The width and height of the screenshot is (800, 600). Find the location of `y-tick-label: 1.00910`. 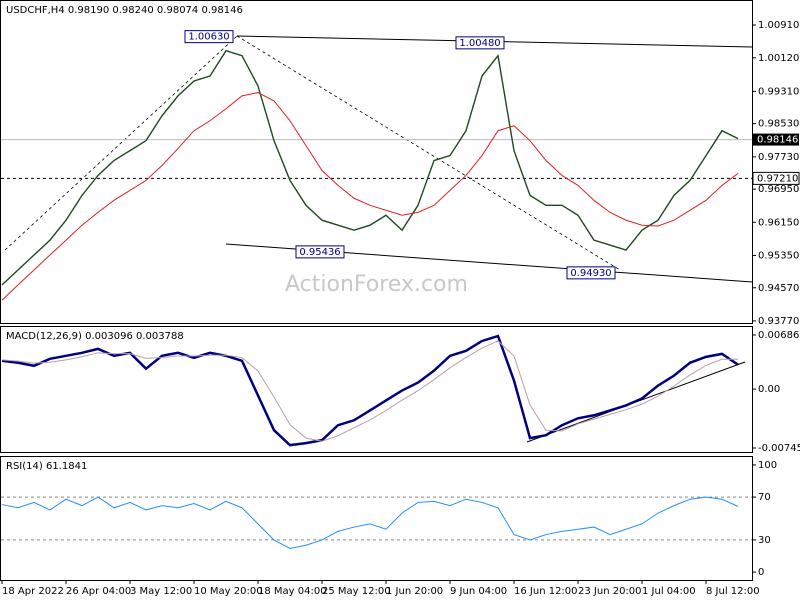

y-tick-label: 1.00910 is located at coordinates (778, 25).